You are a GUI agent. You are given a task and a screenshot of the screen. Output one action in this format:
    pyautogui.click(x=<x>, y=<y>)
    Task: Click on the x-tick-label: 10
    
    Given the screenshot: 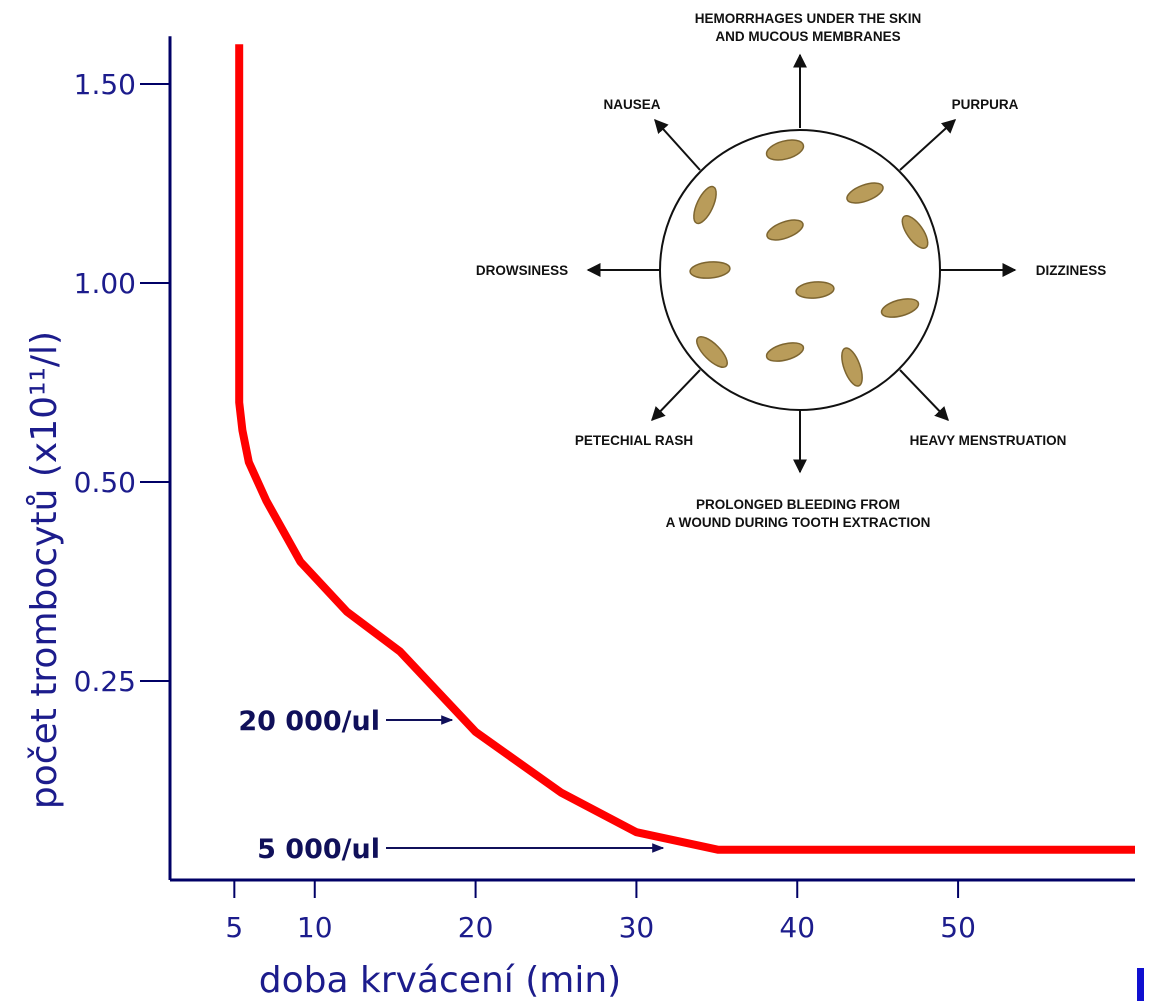 What is the action you would take?
    pyautogui.click(x=315, y=927)
    